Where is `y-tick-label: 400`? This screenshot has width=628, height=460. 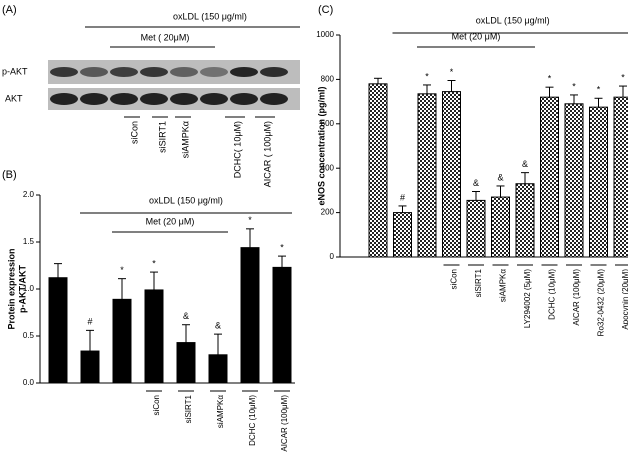
y-tick-label: 400 is located at coordinates (328, 167).